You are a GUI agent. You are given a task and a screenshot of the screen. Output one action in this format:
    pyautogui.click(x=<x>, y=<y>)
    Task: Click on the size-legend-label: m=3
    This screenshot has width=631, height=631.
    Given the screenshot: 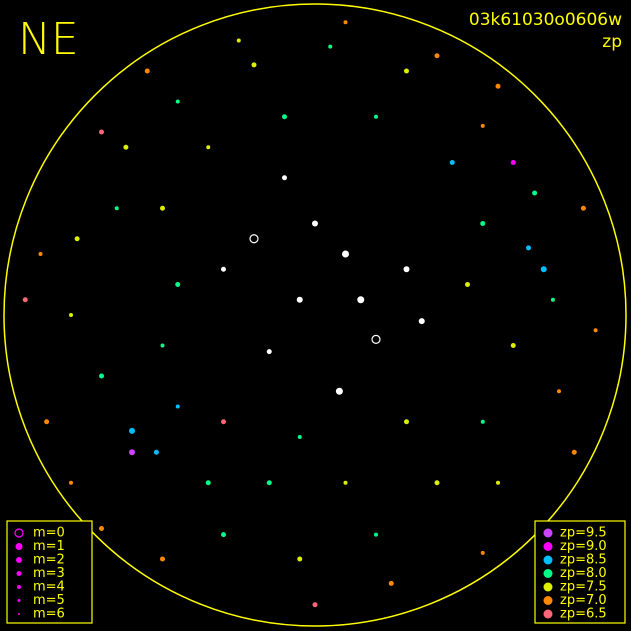 What is the action you would take?
    pyautogui.click(x=49, y=573)
    